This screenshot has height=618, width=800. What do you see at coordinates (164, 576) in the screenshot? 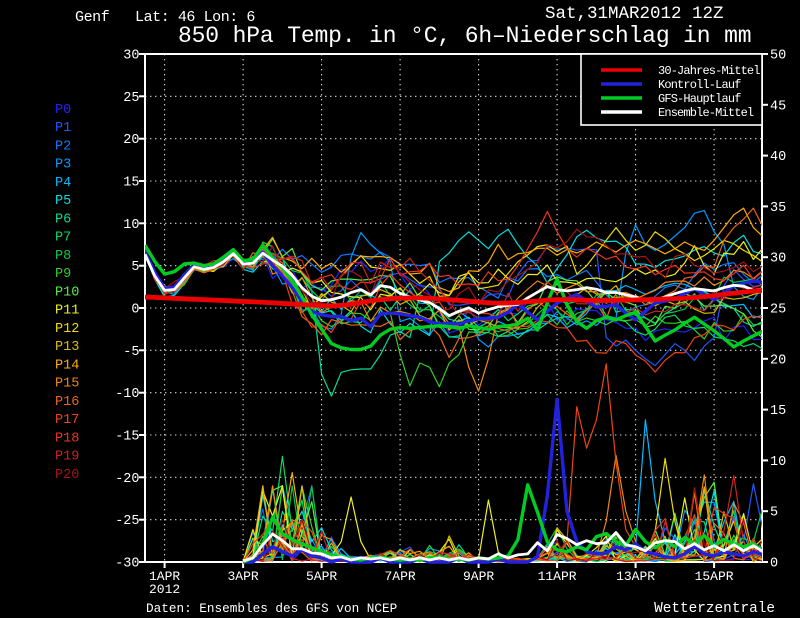
I see `svg-text: 1APR` at bounding box center [164, 576].